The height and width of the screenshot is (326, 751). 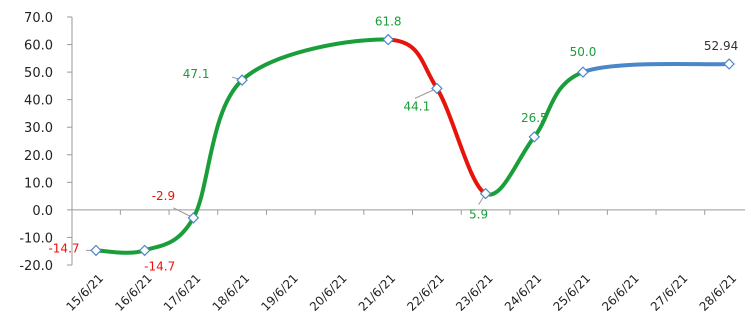 I want to click on x-tick-label: 25/6/21, so click(x=572, y=292).